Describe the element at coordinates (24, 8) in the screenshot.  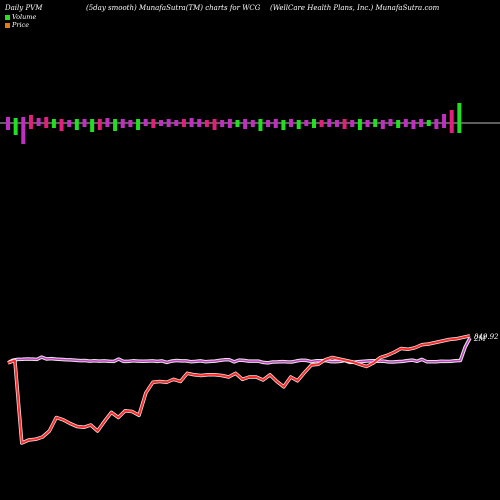
I see `chart-type-label: Daily PVM` at that location.